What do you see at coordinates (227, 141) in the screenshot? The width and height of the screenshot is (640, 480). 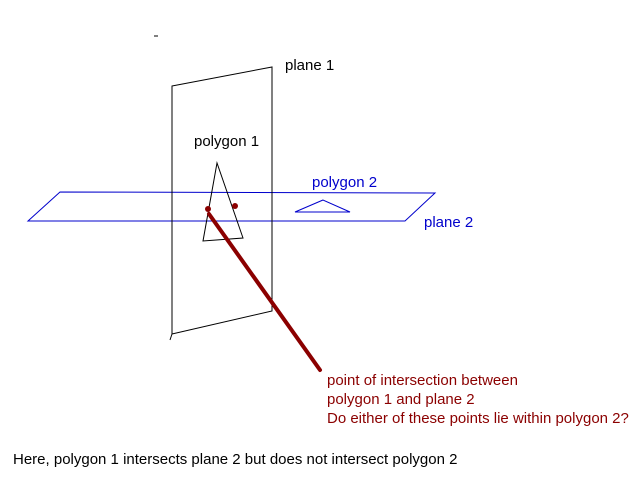 I see `polygon-1-label: polygon 1` at bounding box center [227, 141].